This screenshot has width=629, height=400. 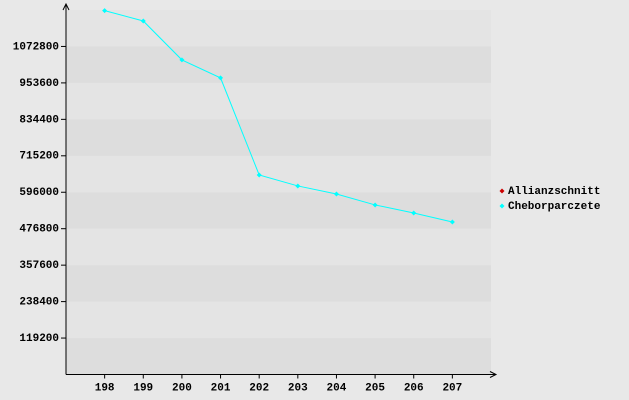 I want to click on y-tick-label: 238400, so click(x=39, y=303).